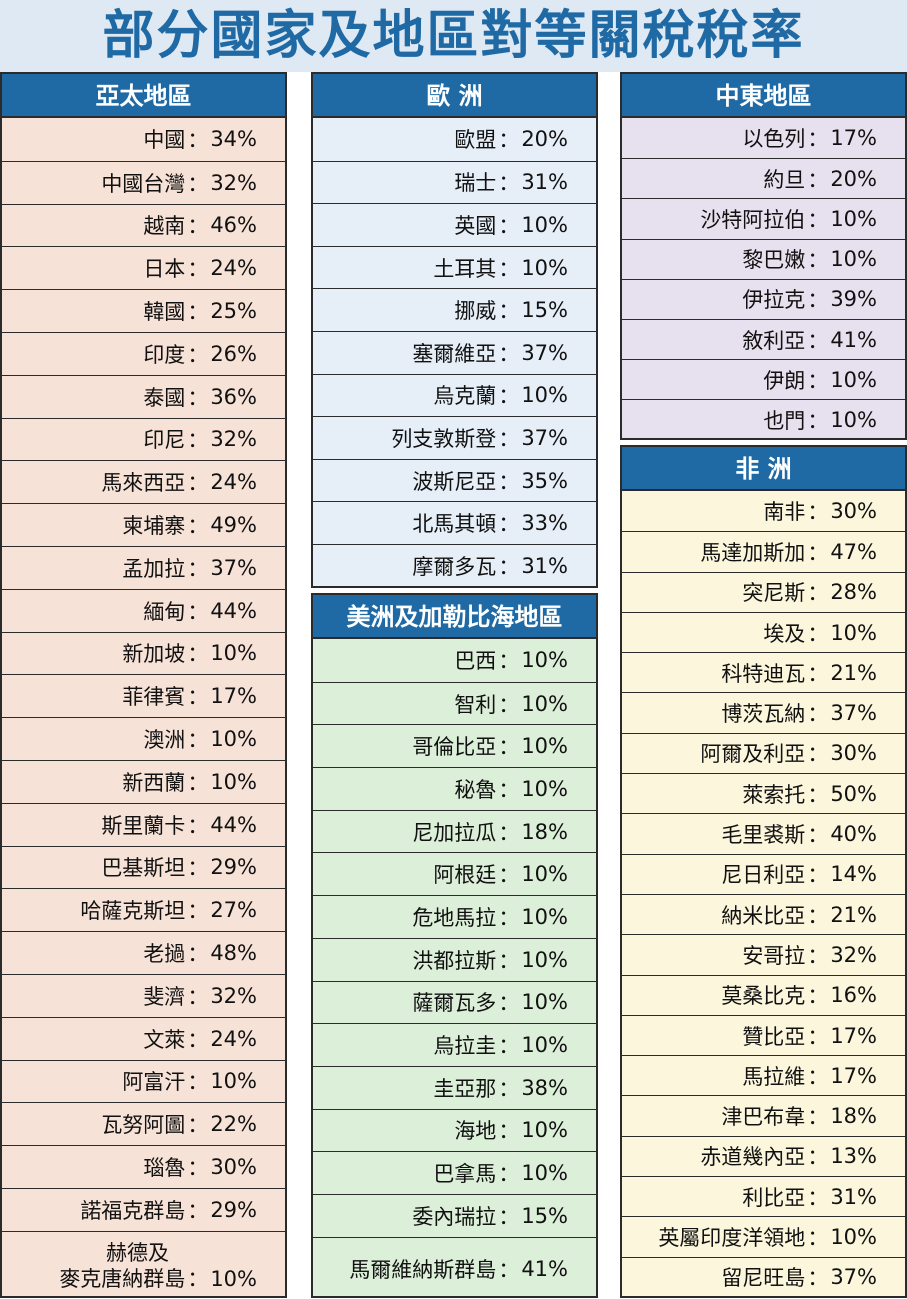  I want to click on country-name: 博茨瓦納, so click(763, 714).